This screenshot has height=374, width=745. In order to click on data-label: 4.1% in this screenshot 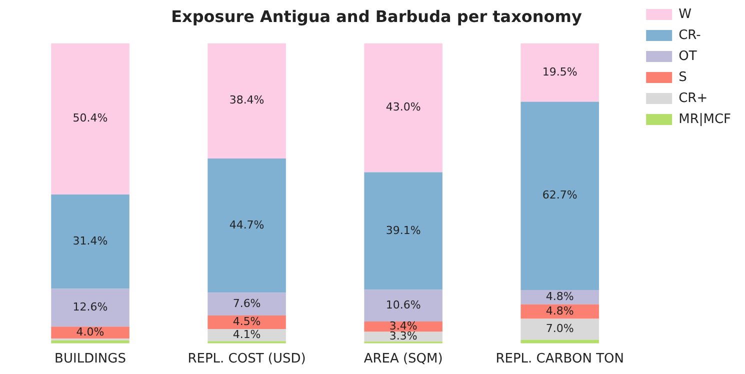, I will do `click(246, 335)`.